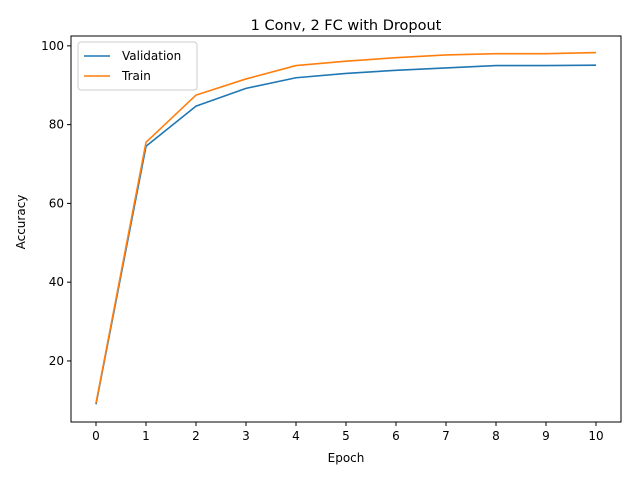 Image resolution: width=640 pixels, height=480 pixels. I want to click on x-tick-label: 5, so click(346, 436).